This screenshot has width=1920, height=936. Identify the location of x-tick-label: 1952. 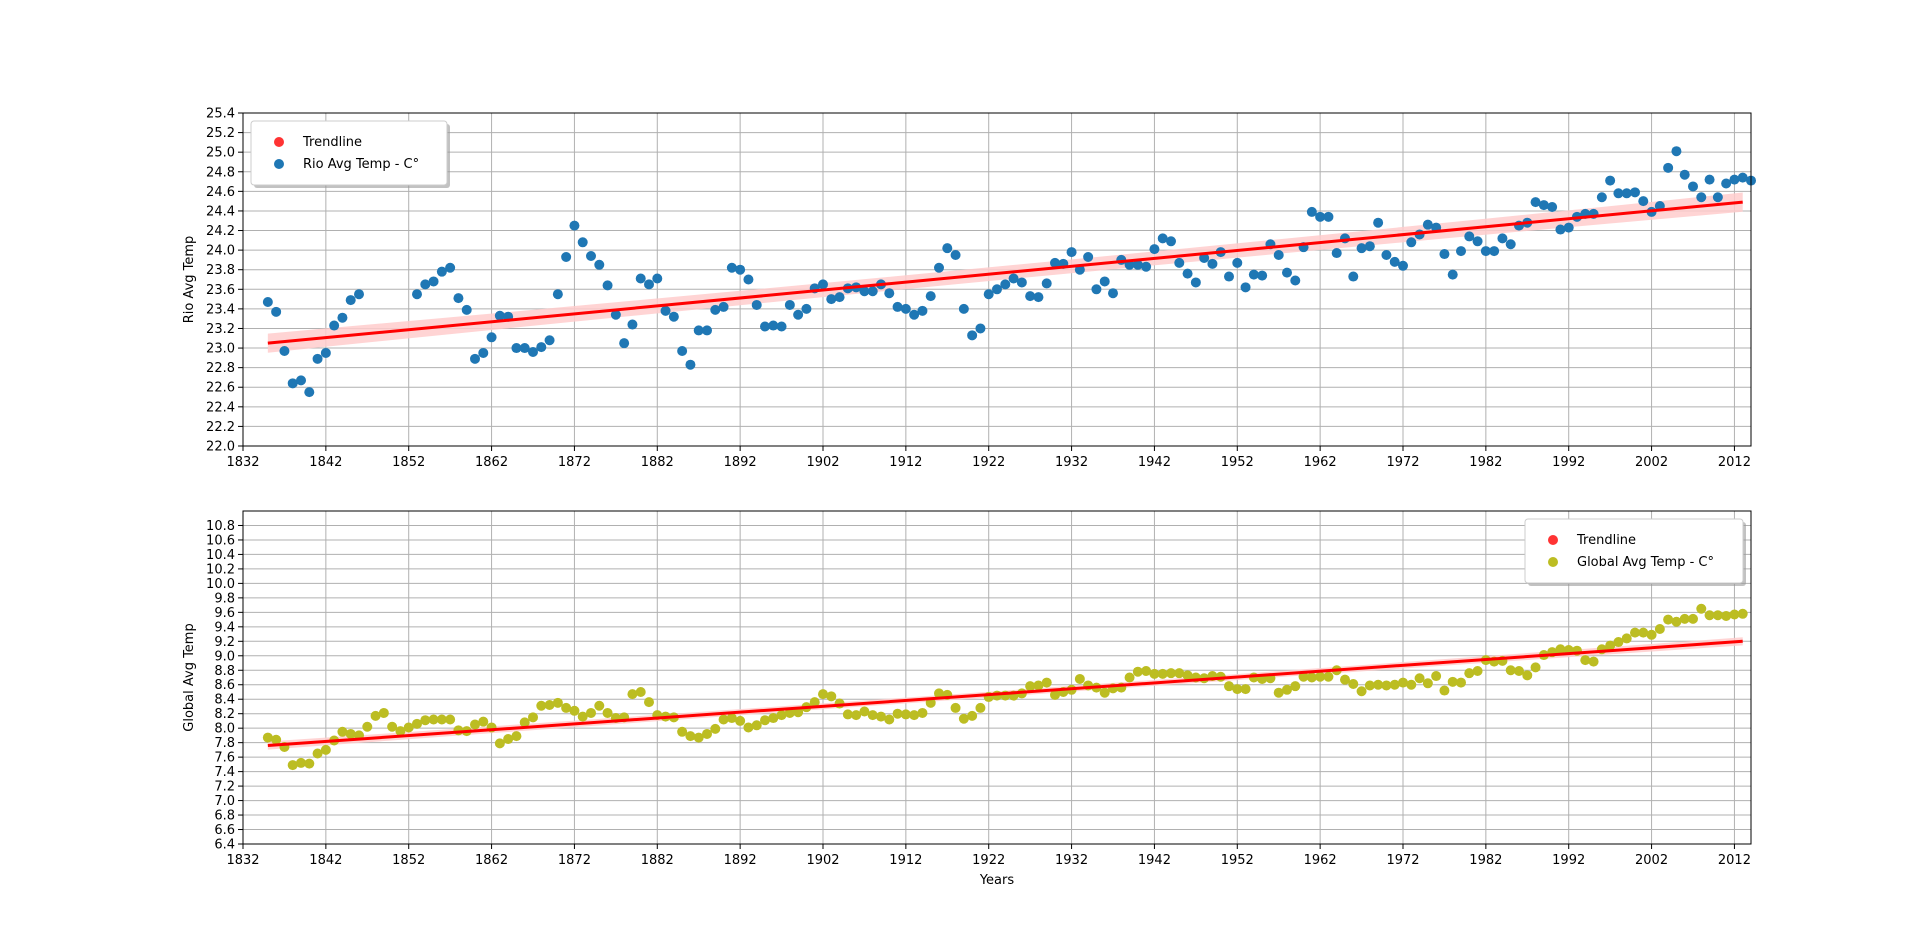
(1237, 860).